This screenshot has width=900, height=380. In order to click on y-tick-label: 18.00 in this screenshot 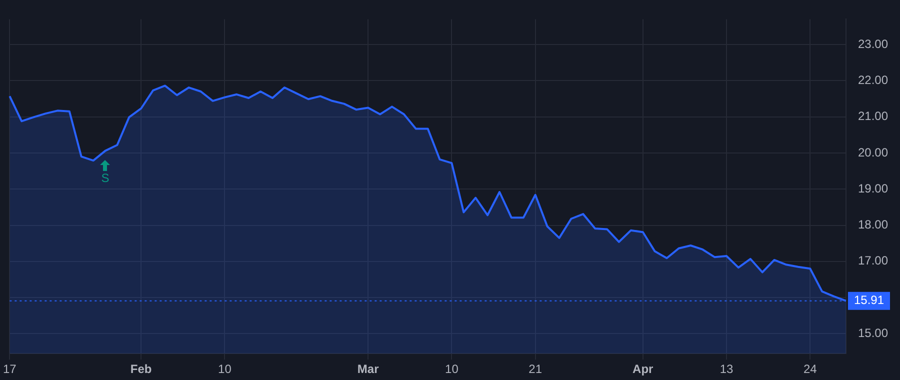, I will do `click(873, 225)`.